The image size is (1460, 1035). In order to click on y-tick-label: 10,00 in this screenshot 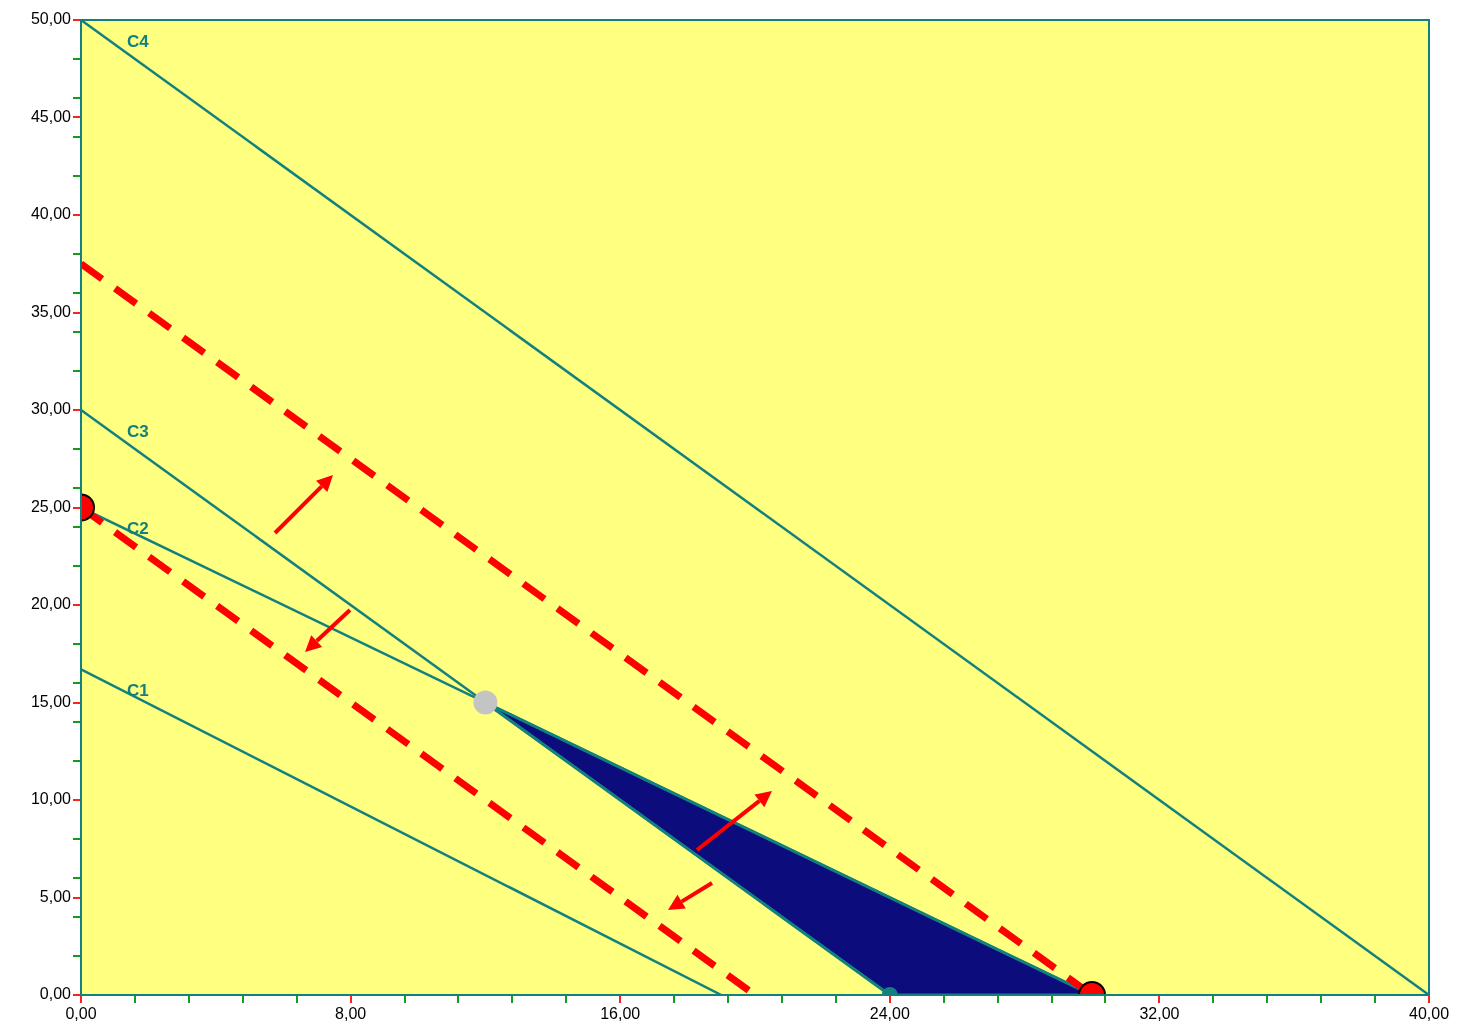, I will do `click(51, 799)`.